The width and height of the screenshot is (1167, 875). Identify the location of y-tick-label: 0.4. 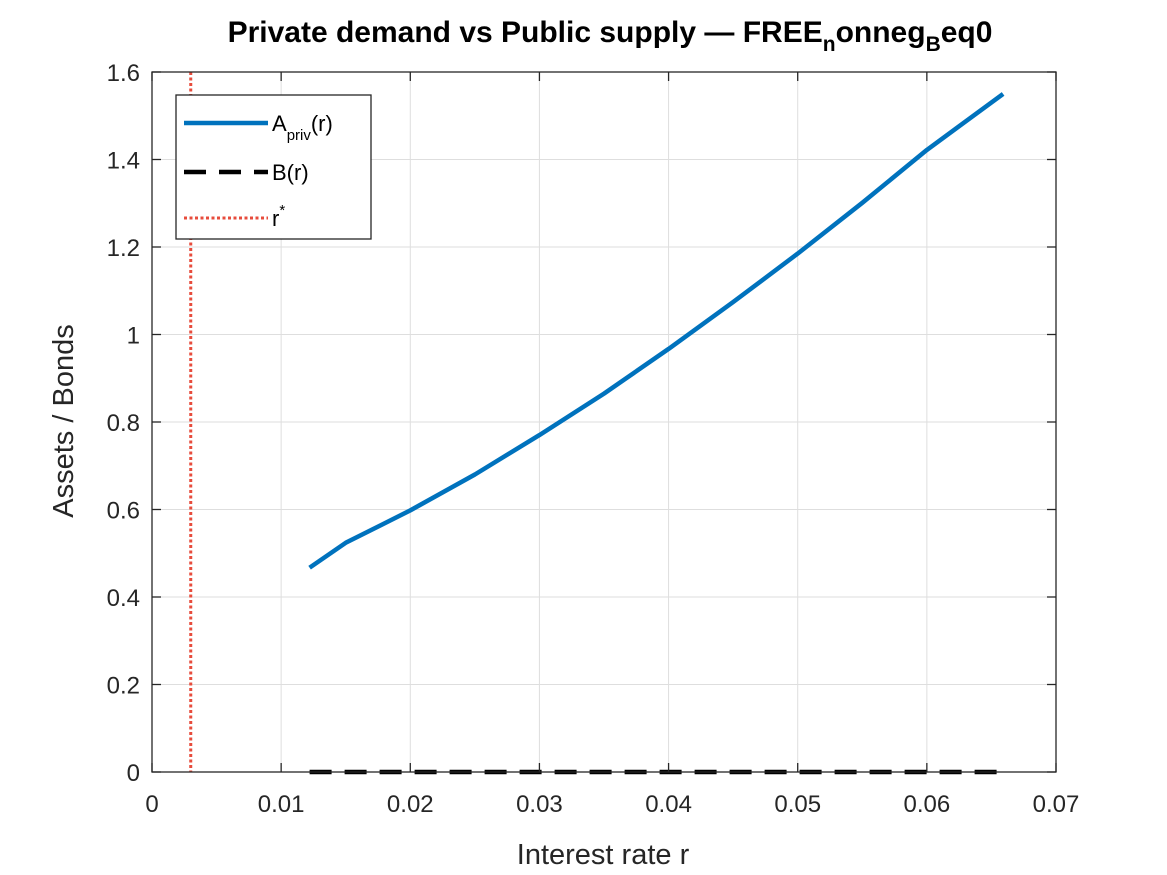
(123, 598).